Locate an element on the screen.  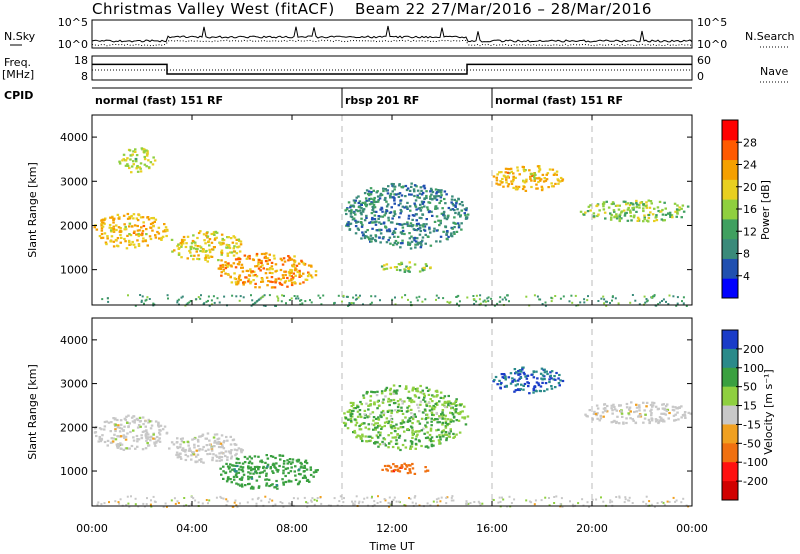
colorbar-tick-label: -15 is located at coordinates (752, 424).